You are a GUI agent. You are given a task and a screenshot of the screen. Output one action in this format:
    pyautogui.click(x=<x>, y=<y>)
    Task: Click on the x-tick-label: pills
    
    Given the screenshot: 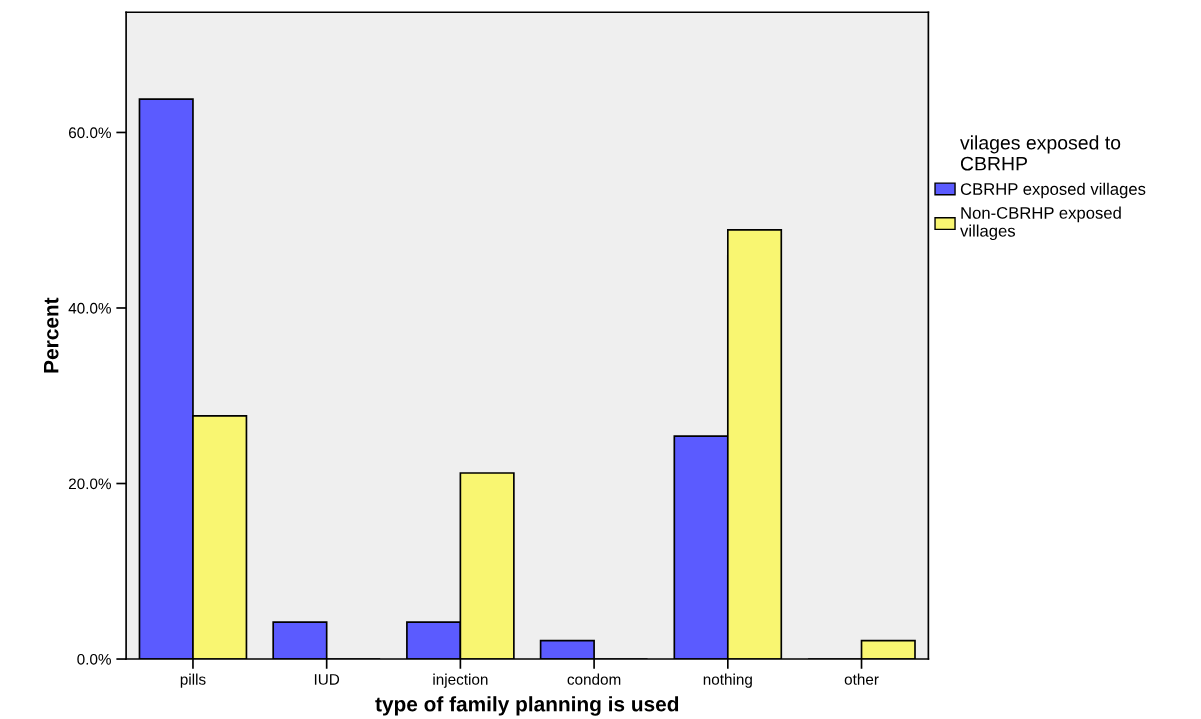 What is the action you would take?
    pyautogui.click(x=193, y=680)
    